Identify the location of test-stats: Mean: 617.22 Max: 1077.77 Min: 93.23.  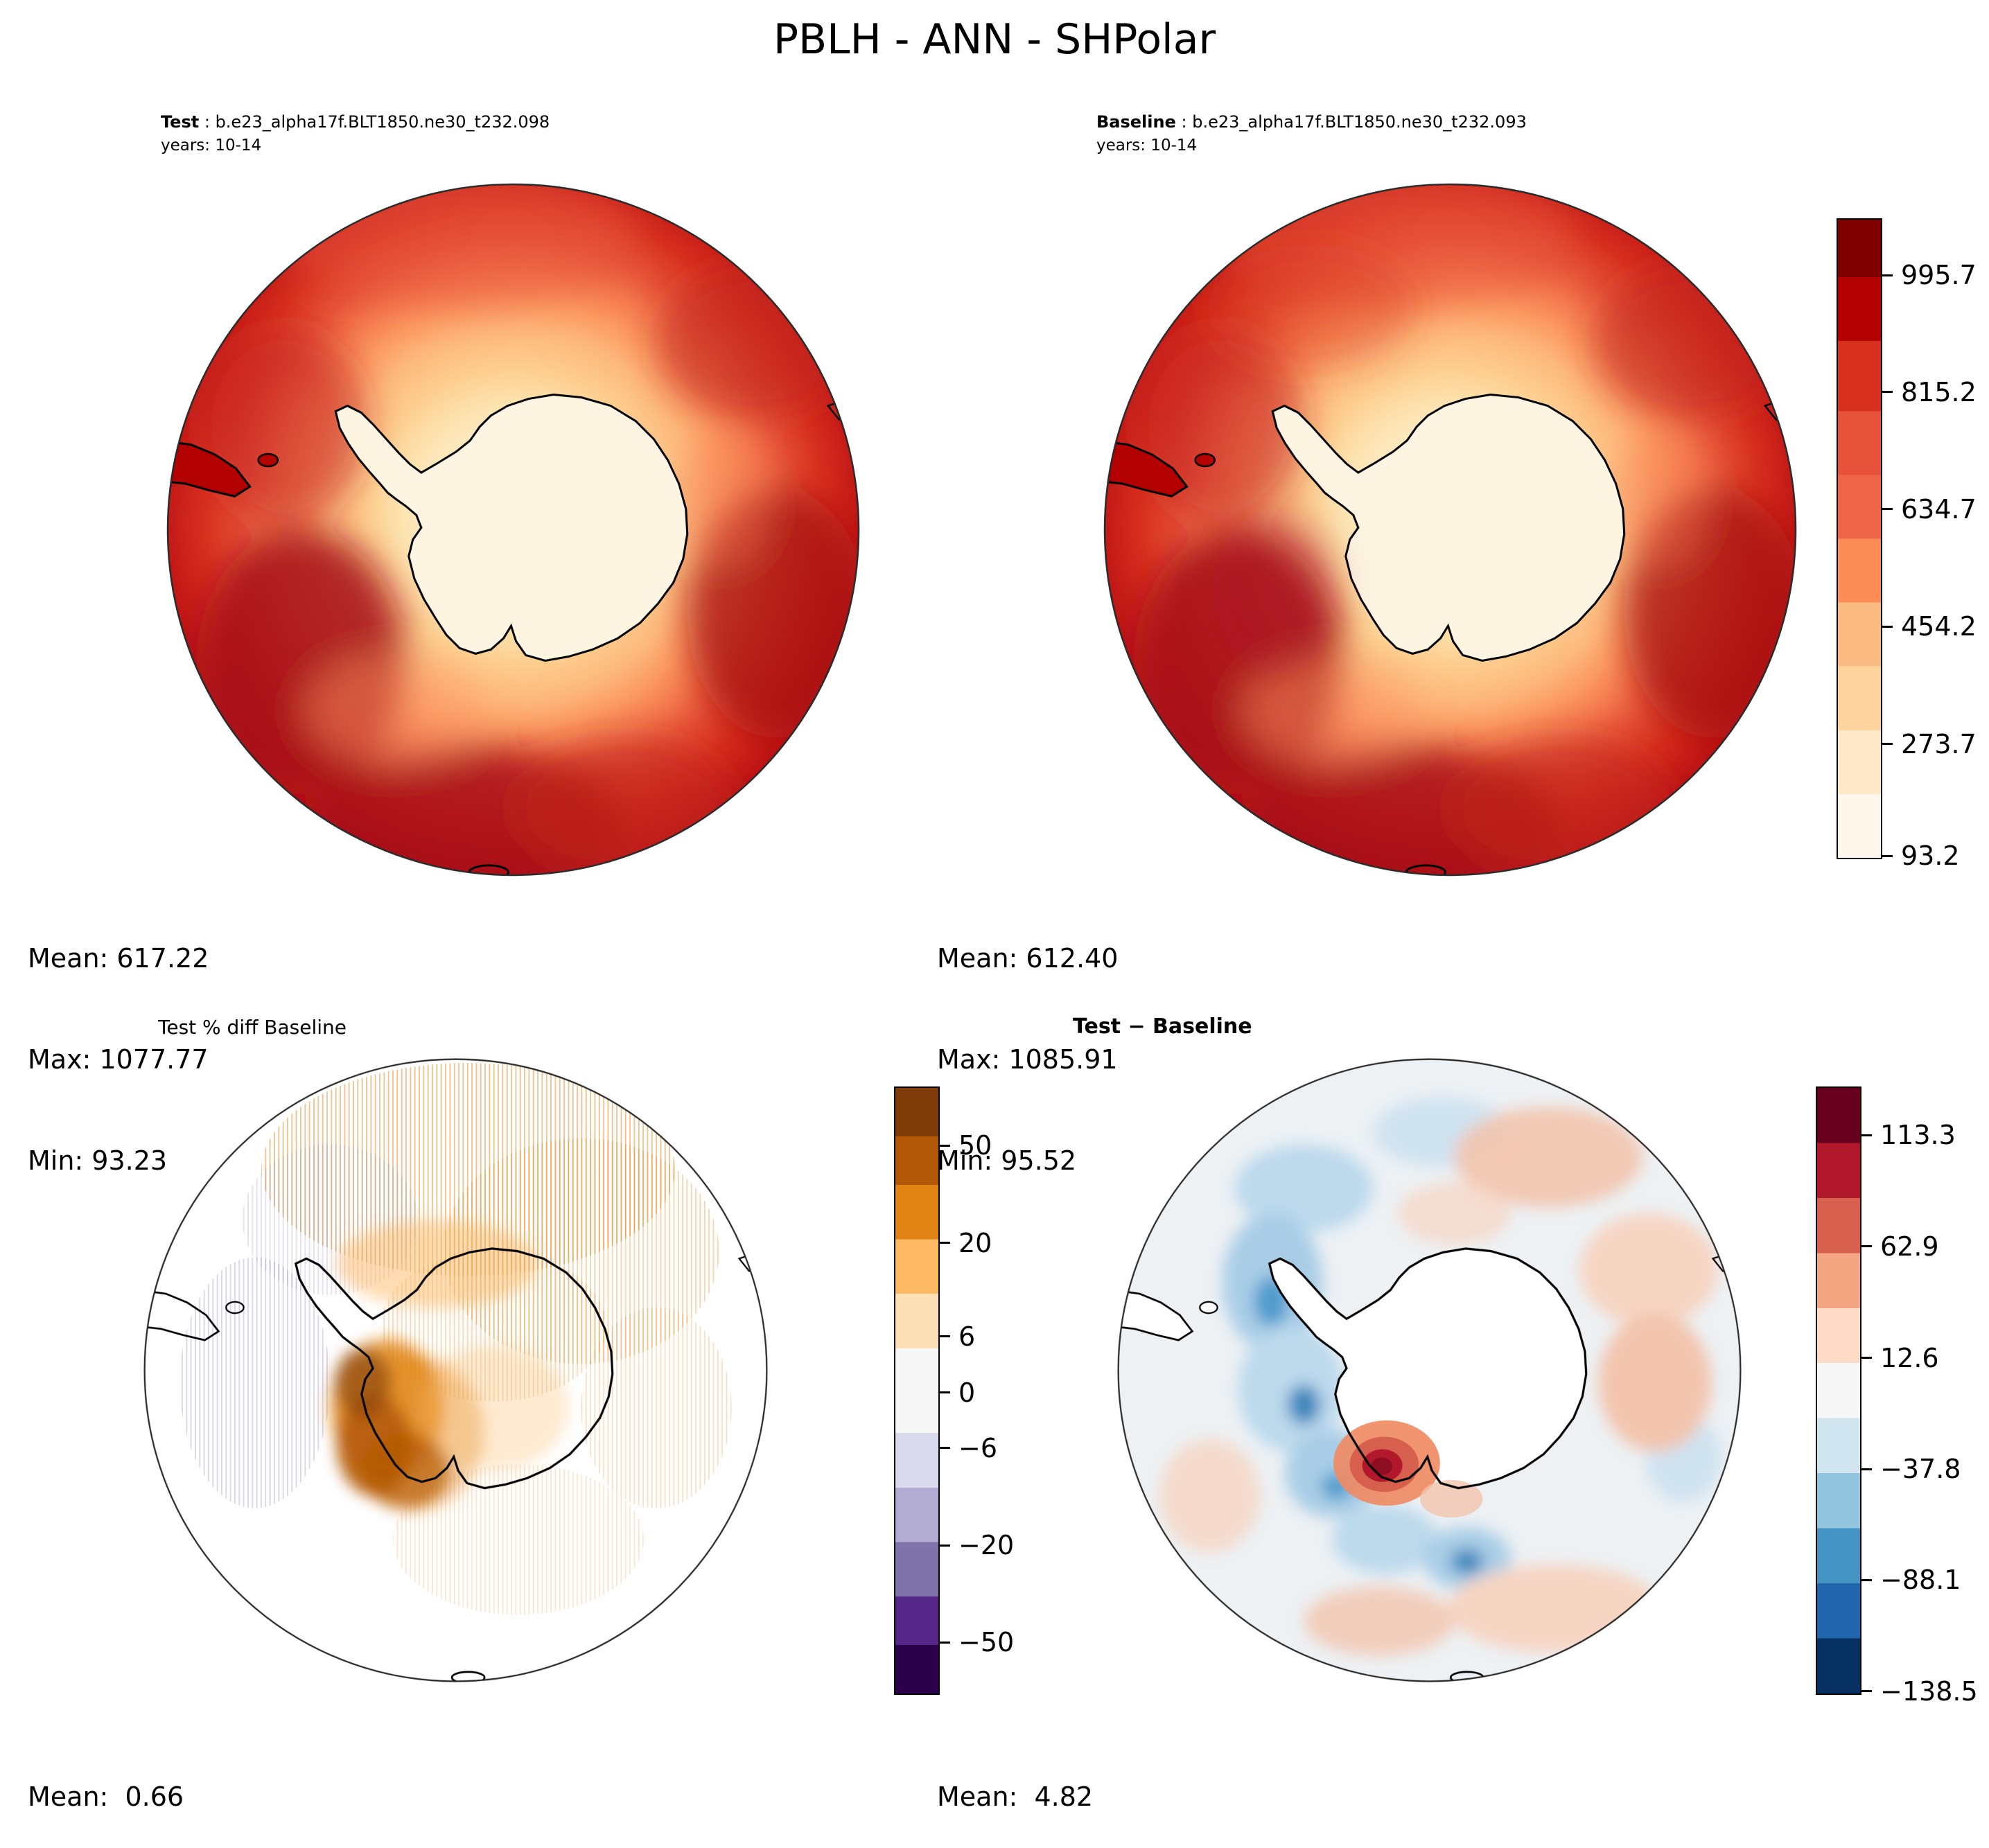
(118, 1059).